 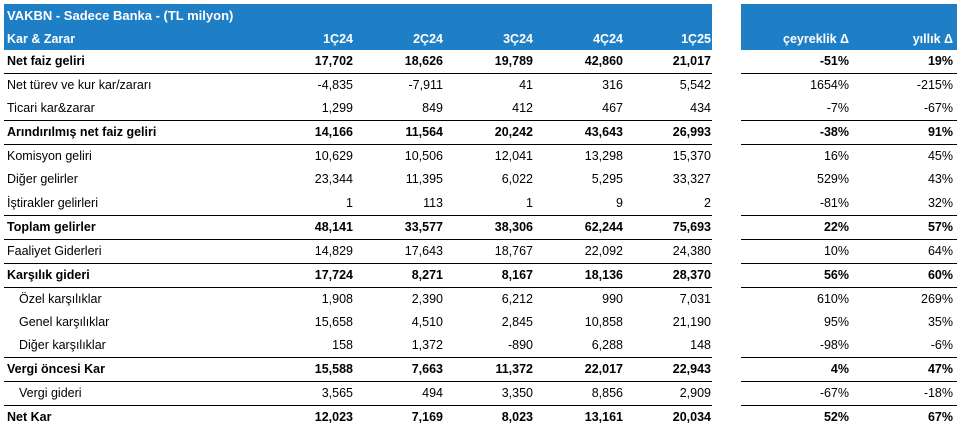 I want to click on row-value: 849, so click(x=432, y=108).